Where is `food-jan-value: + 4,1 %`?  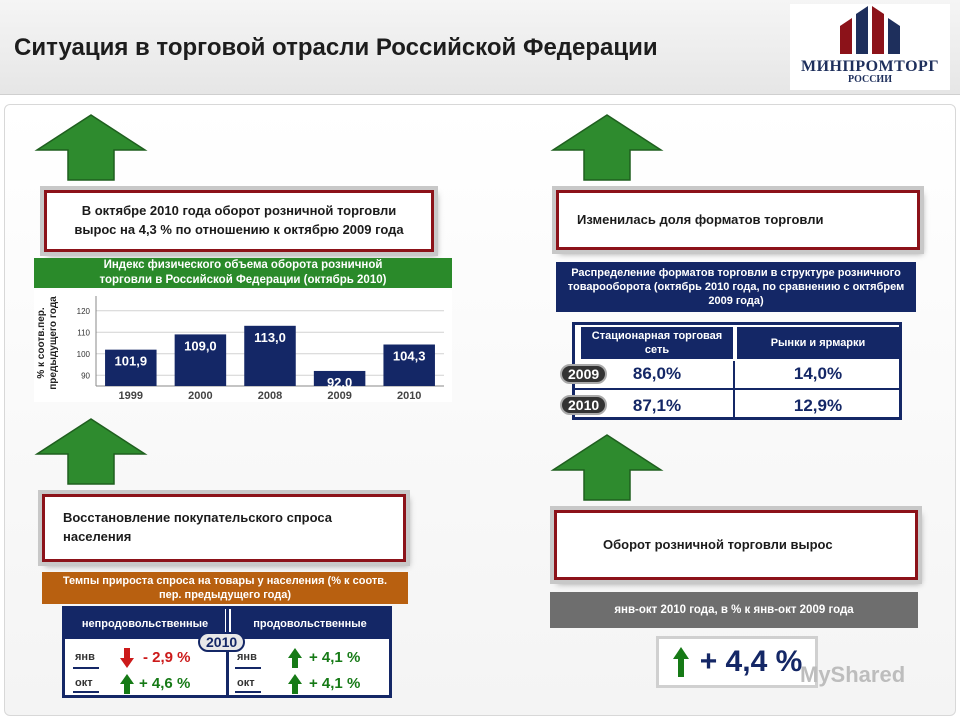
food-jan-value: + 4,1 % is located at coordinates (335, 657).